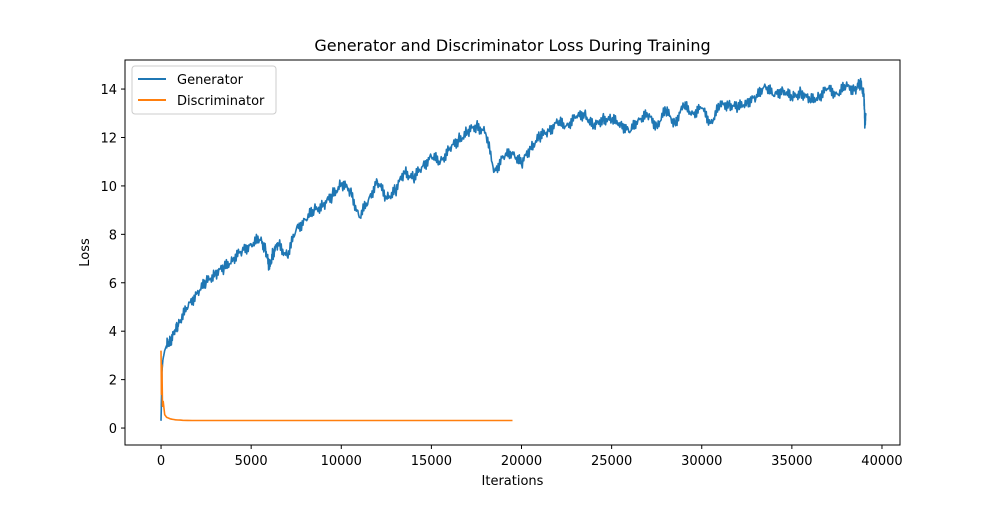 This screenshot has width=1000, height=505. Describe the element at coordinates (113, 381) in the screenshot. I see `y-tick-label: 2` at that location.